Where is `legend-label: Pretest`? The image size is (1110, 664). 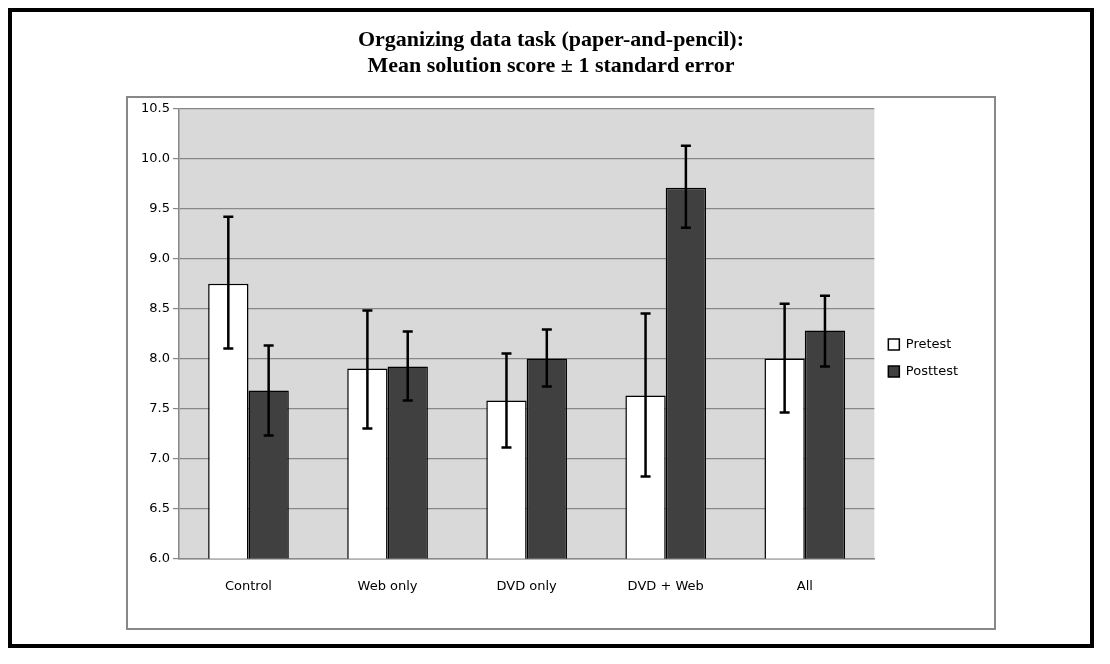 legend-label: Pretest is located at coordinates (928, 343).